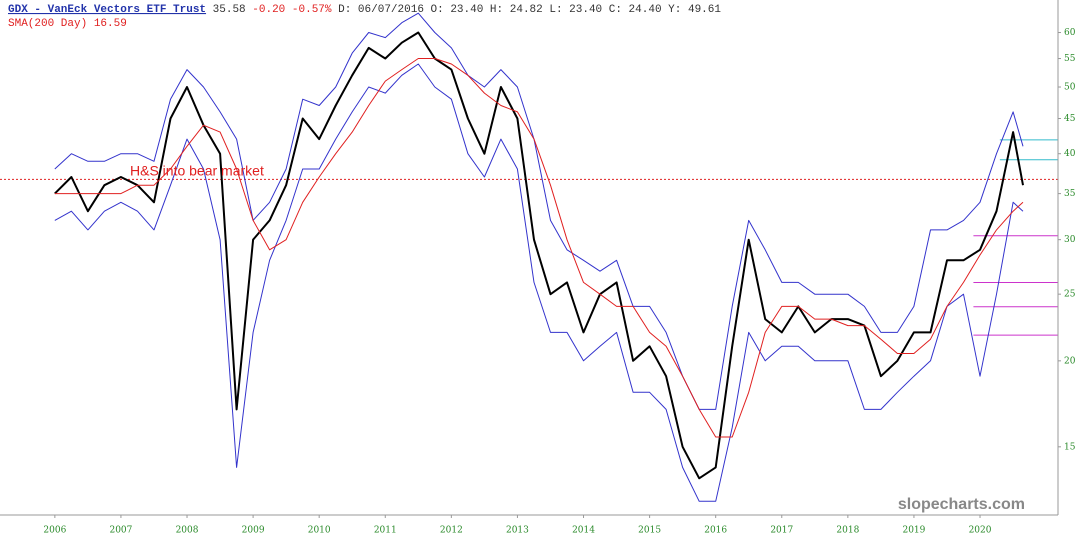  Describe the element at coordinates (913, 531) in the screenshot. I see `x-tick-label: 2019` at that location.